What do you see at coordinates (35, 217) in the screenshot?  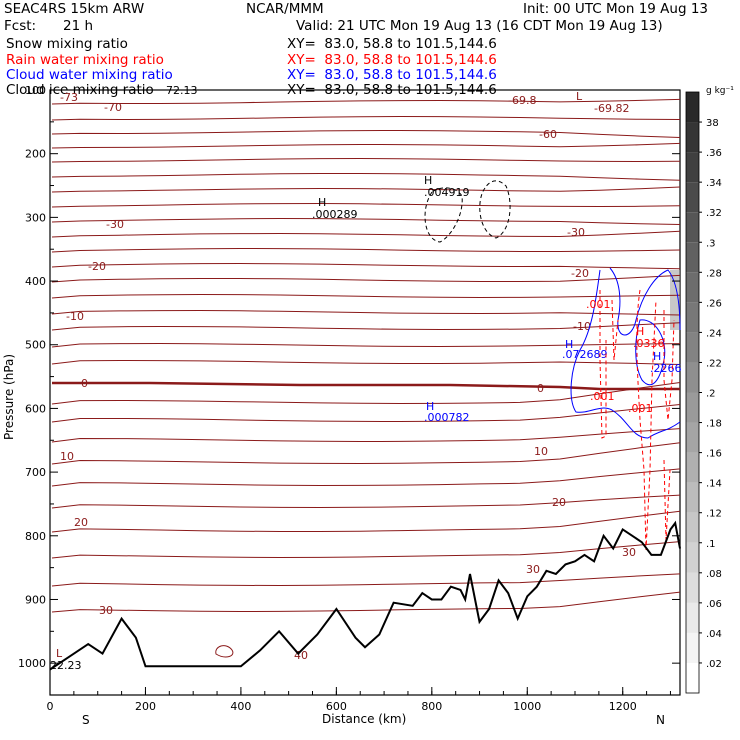 I see `y-tick-label: 300` at bounding box center [35, 217].